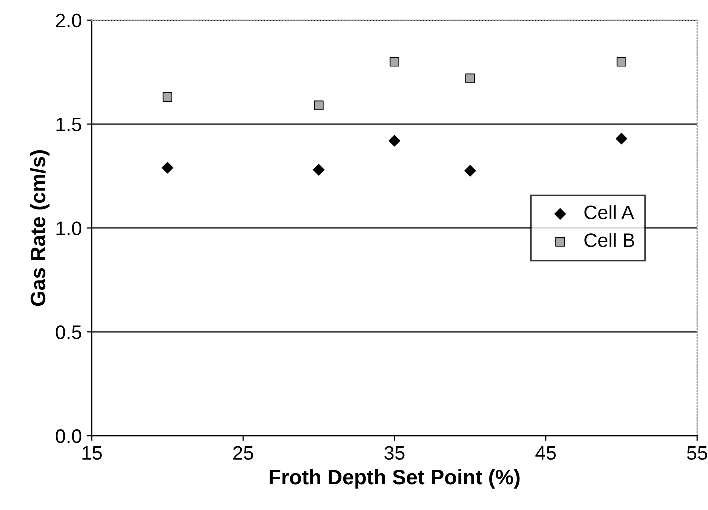 The image size is (708, 510). What do you see at coordinates (697, 453) in the screenshot?
I see `x-tick-label: 55` at bounding box center [697, 453].